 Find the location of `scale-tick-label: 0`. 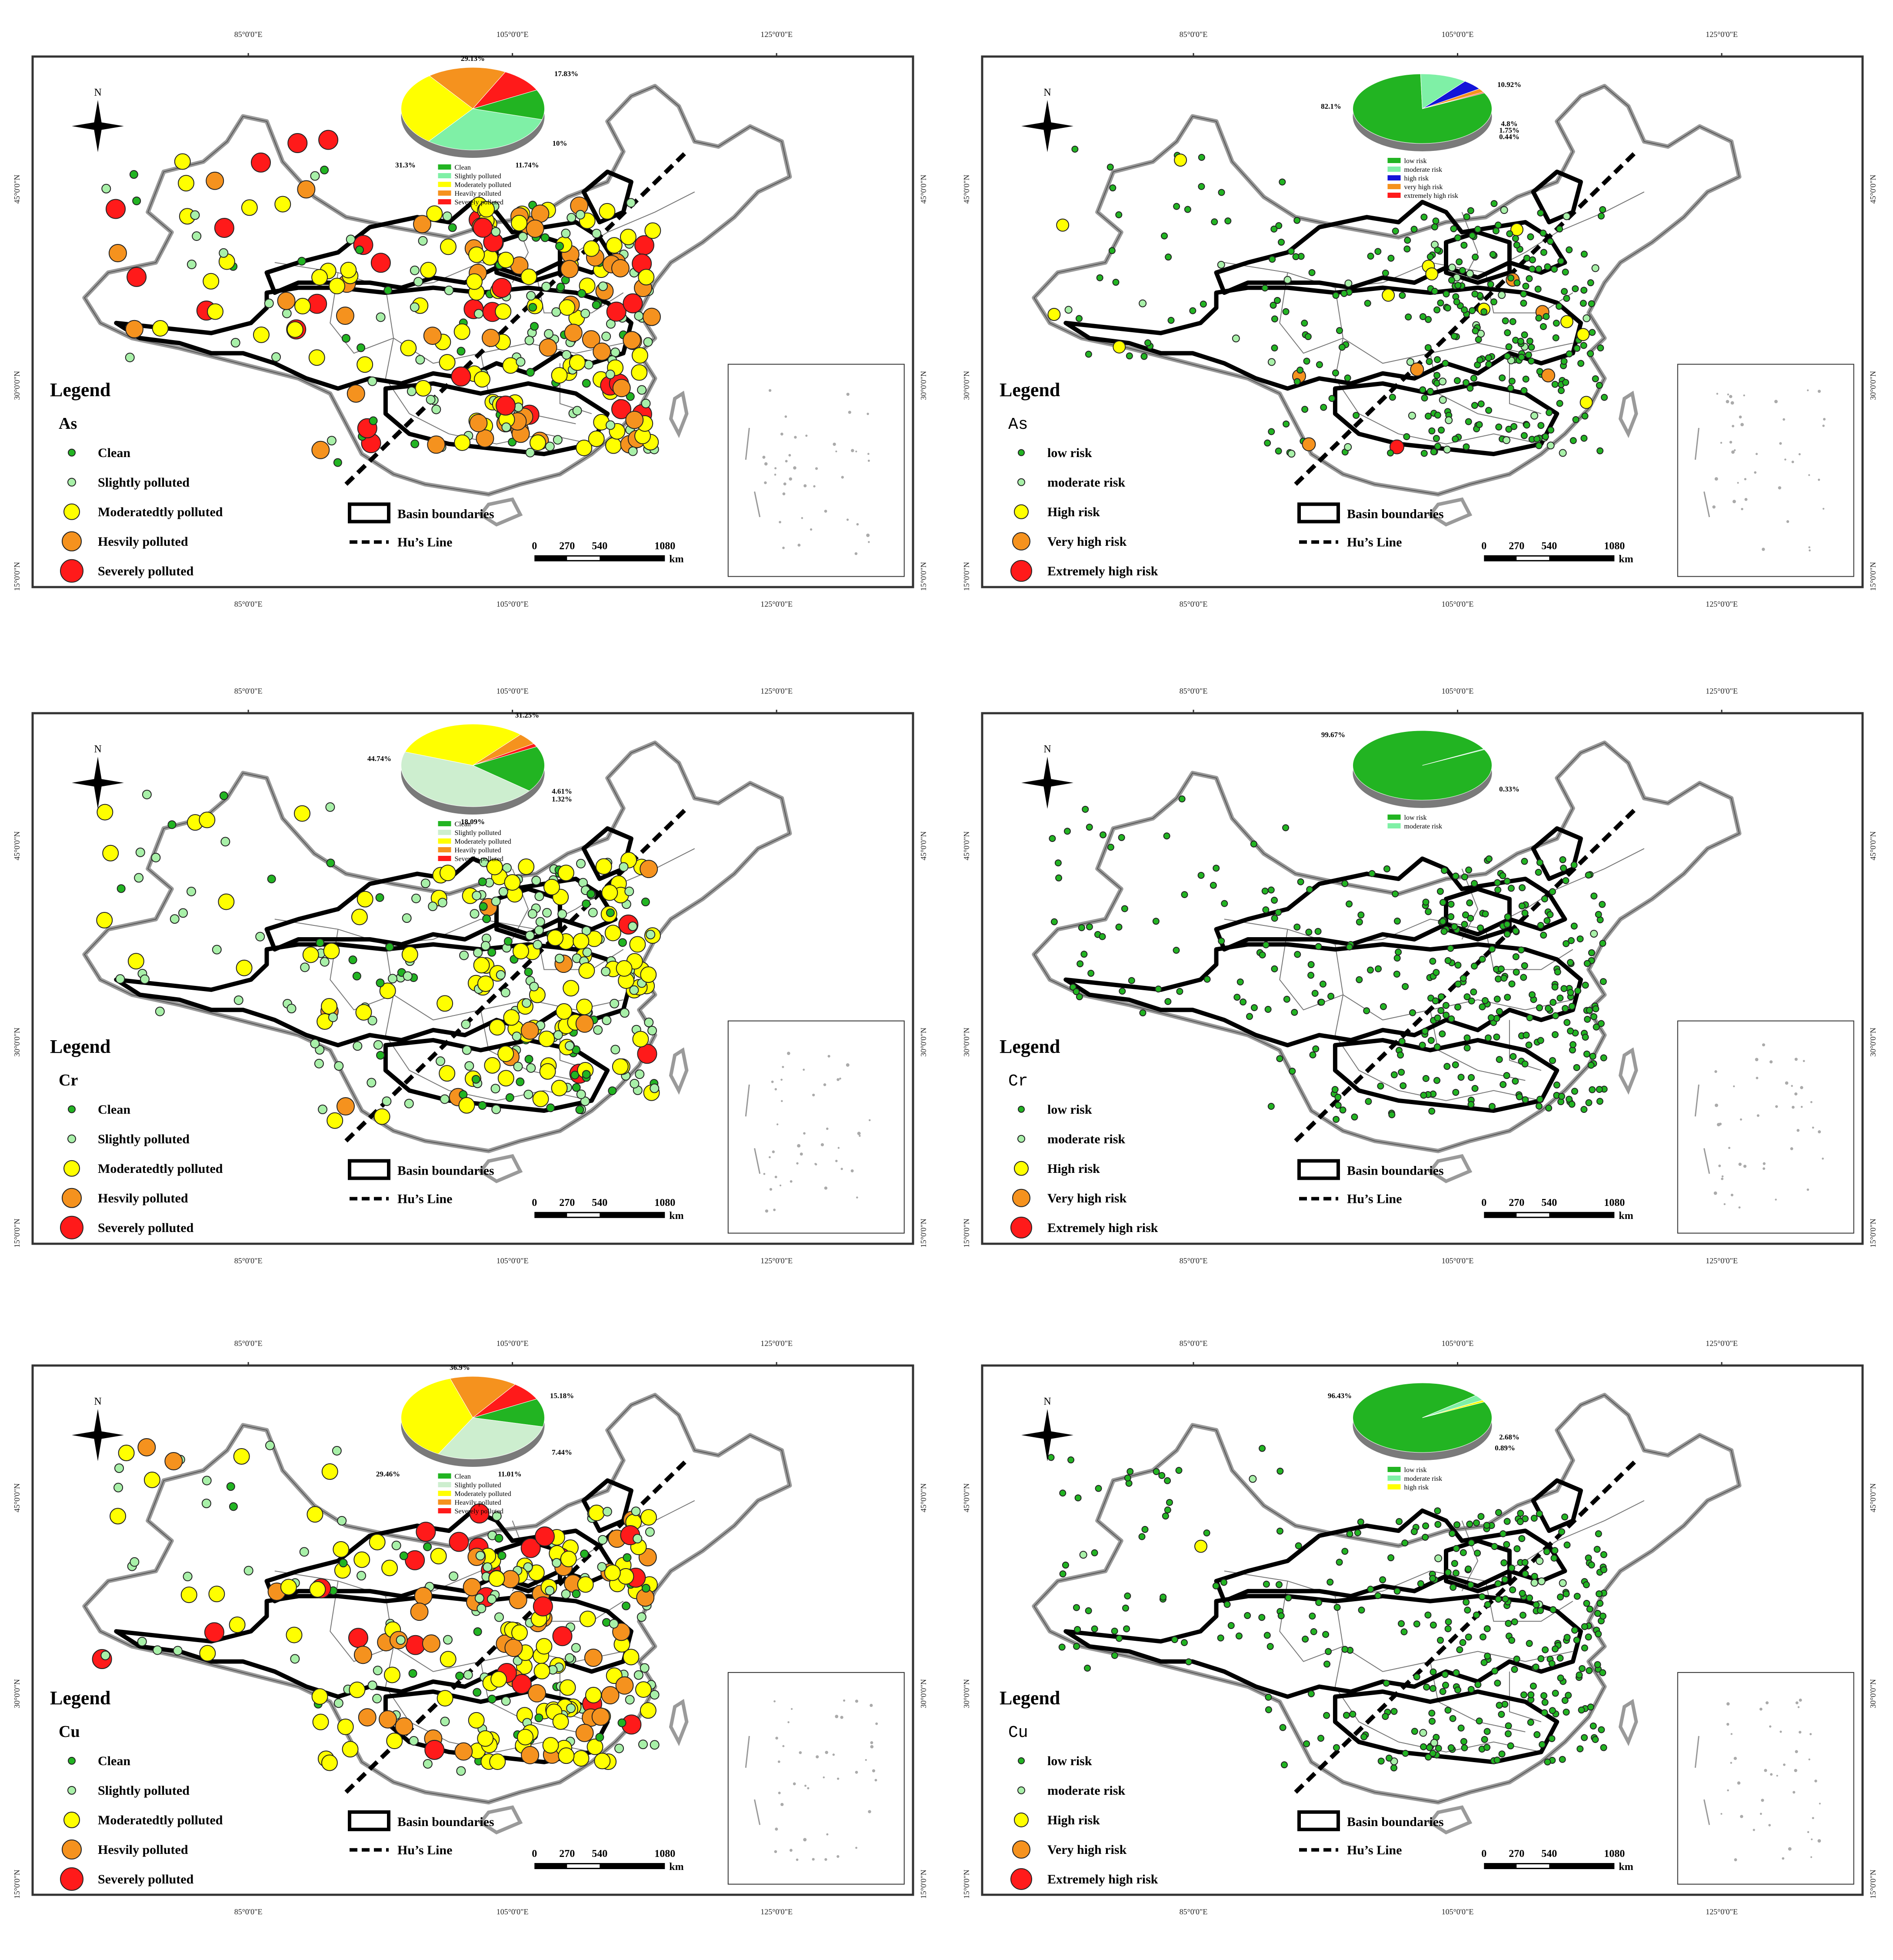

scale-tick-label: 0 is located at coordinates (1483, 547).